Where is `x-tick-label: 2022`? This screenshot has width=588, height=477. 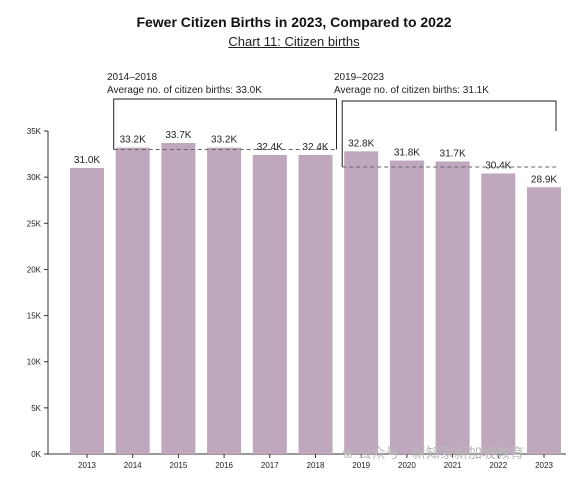 x-tick-label: 2022 is located at coordinates (498, 465).